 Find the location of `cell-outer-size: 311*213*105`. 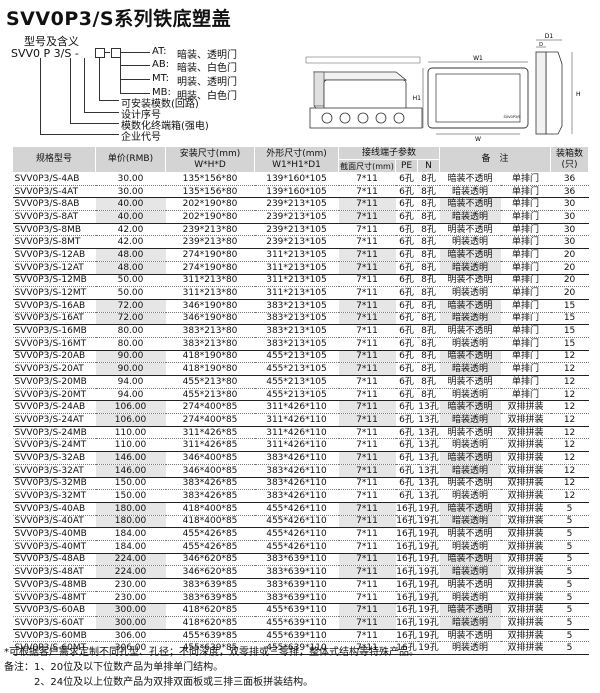

cell-outer-size: 311*213*105 is located at coordinates (296, 293).